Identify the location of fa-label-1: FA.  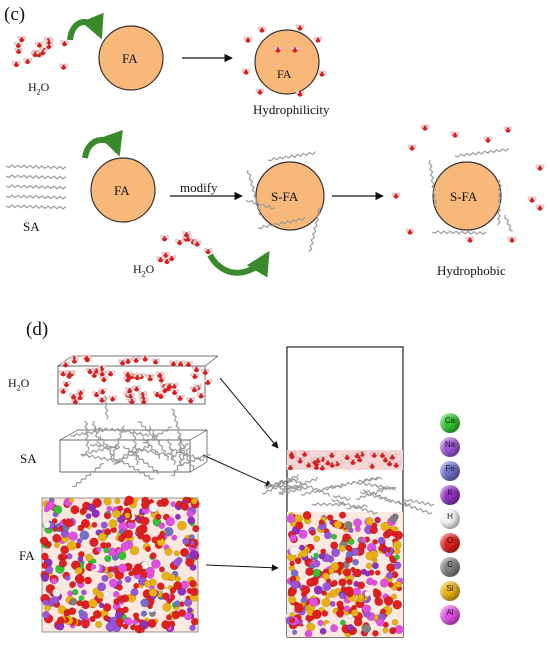
(130, 58).